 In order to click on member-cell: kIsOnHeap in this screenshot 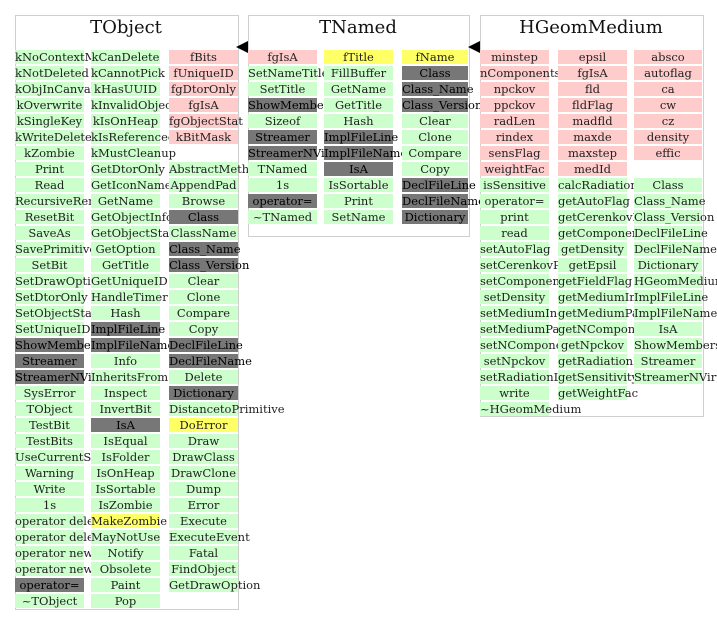, I will do `click(125, 121)`.